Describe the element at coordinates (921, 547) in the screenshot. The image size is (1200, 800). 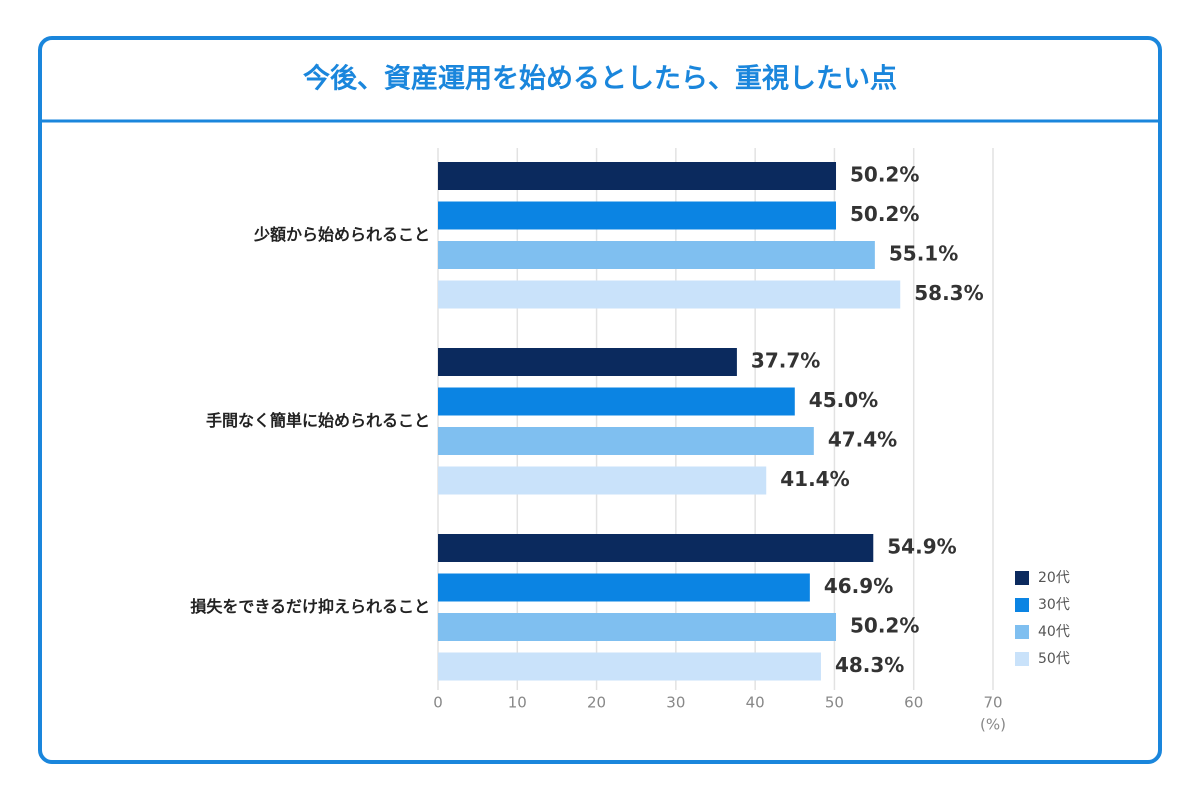
I see `value-label: 54.9%` at that location.